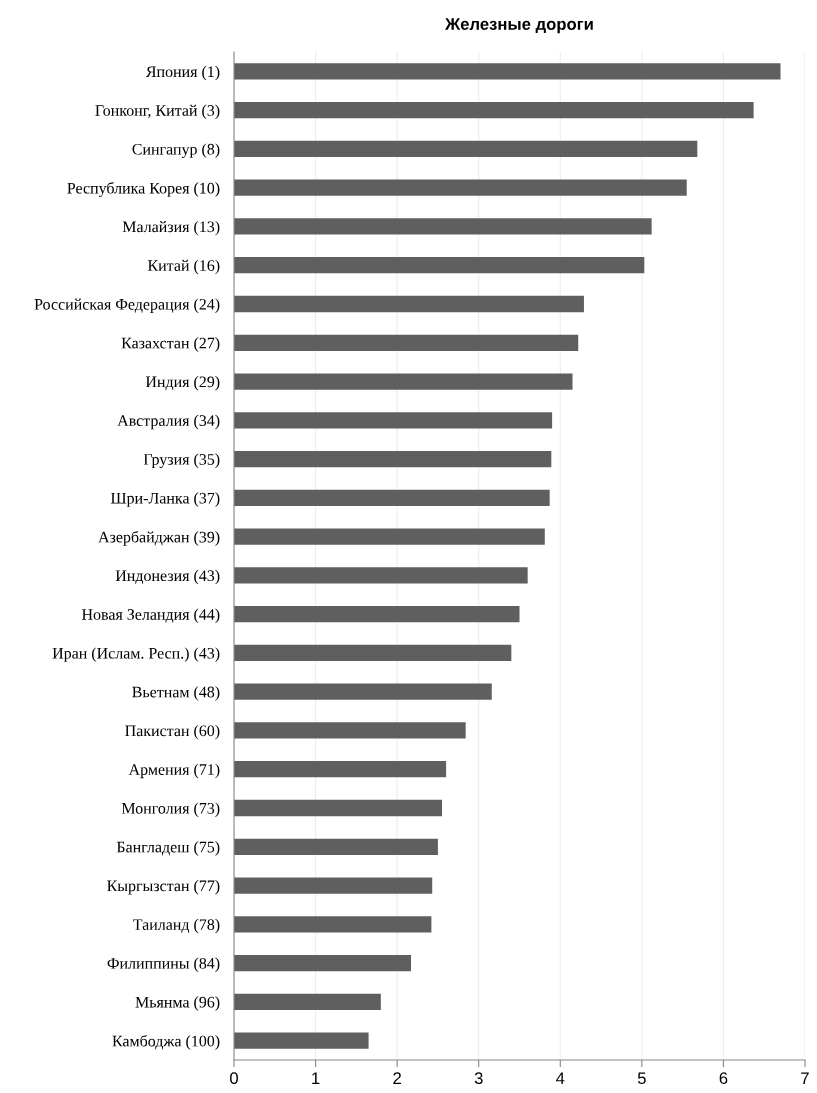  I want to click on x-tick-label: 0, so click(234, 1078).